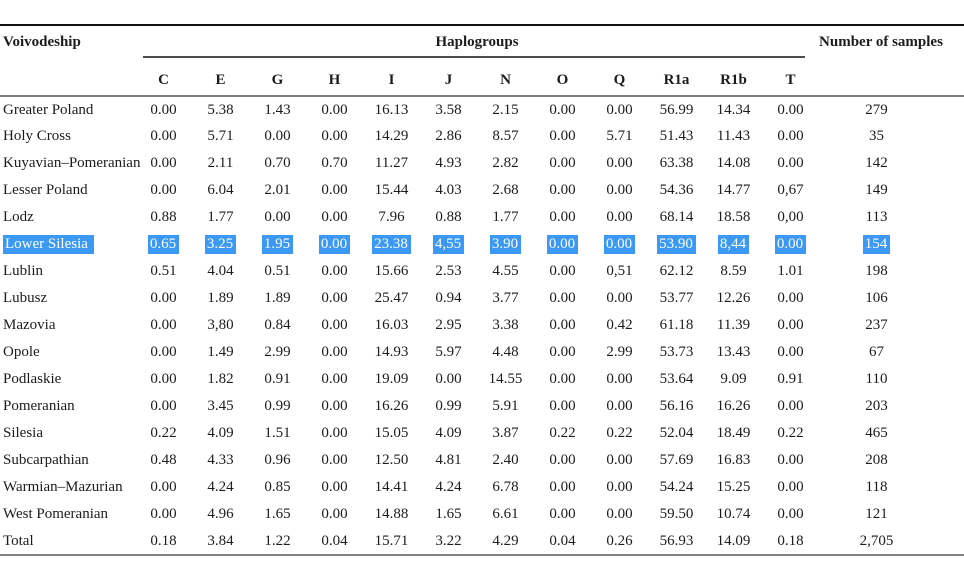  I want to click on samples-cell: 149, so click(891, 190).